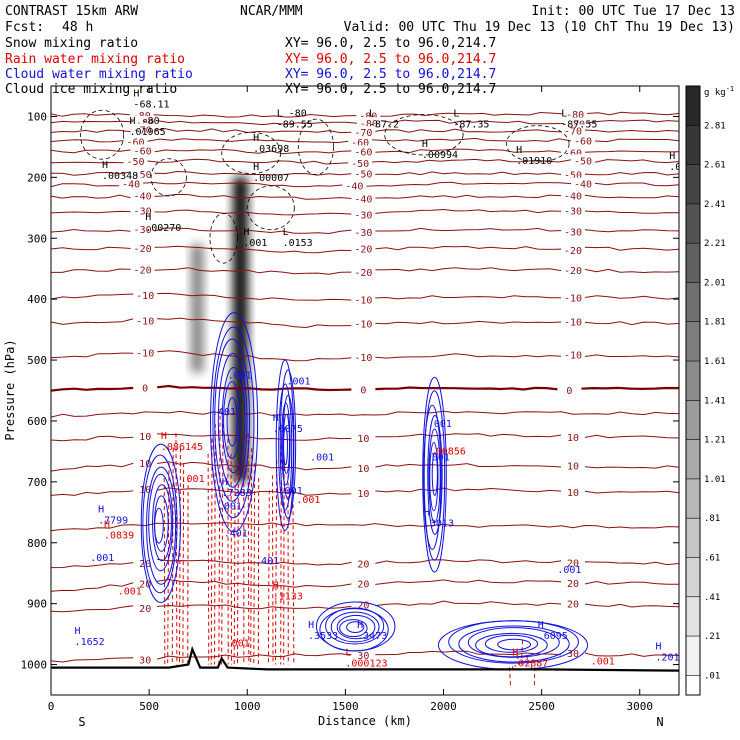  I want to click on colorbar-label: 1.61, so click(715, 362).